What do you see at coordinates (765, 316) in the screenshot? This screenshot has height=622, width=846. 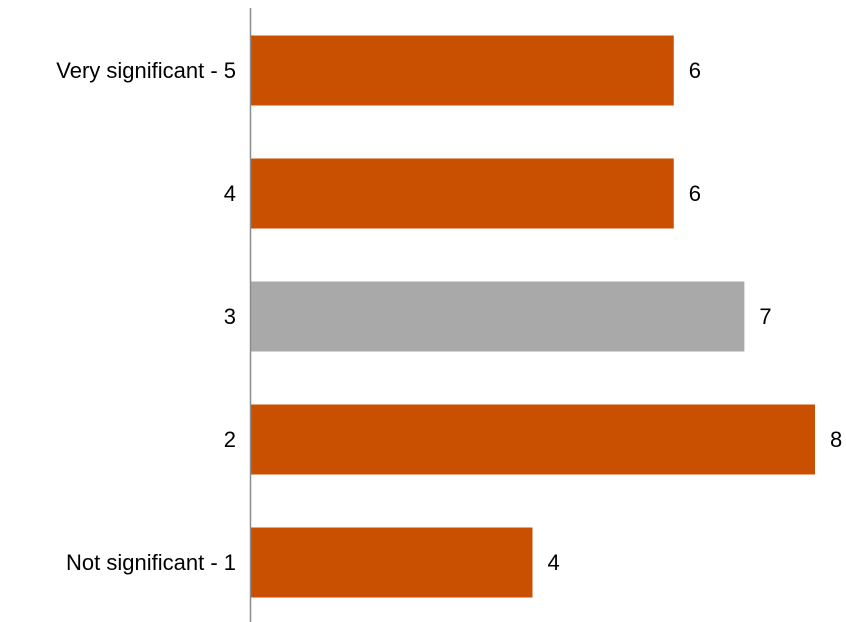 I see `value-label-3: 7` at bounding box center [765, 316].